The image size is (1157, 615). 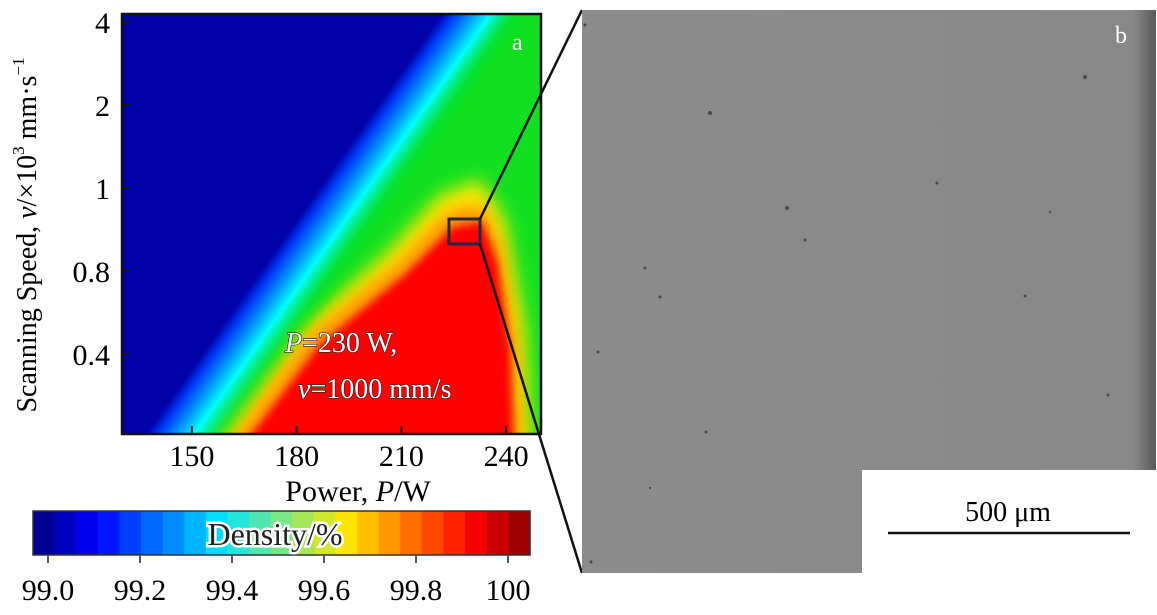 I want to click on annotation: P=230 W, v=1000 mm/s, so click(x=367, y=366).